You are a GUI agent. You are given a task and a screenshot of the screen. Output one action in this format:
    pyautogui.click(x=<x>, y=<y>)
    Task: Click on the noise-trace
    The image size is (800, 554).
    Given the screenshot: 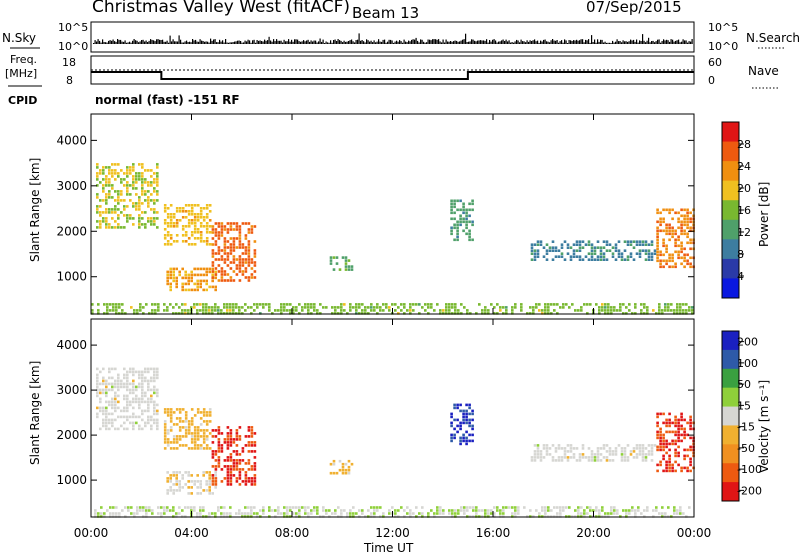 What is the action you would take?
    pyautogui.click(x=393, y=38)
    